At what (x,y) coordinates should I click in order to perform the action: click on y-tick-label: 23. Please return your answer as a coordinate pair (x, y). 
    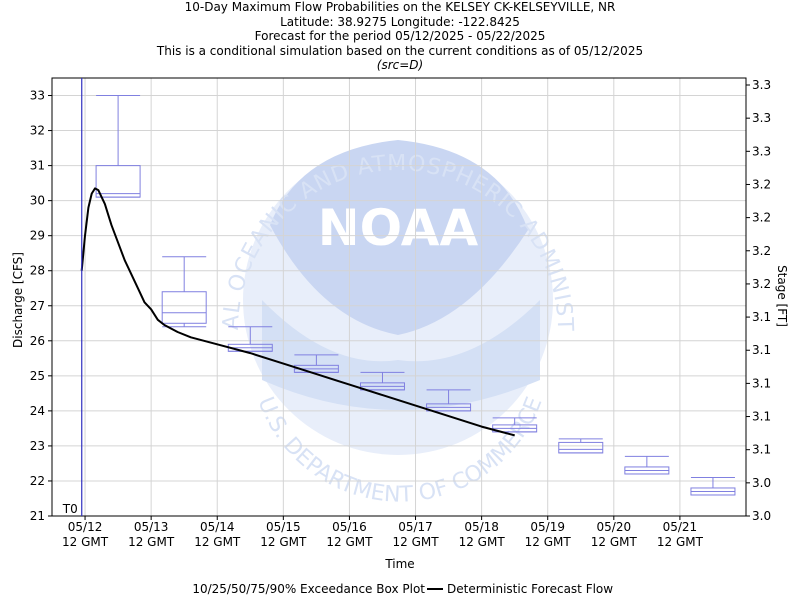
    Looking at the image, I should click on (37, 446).